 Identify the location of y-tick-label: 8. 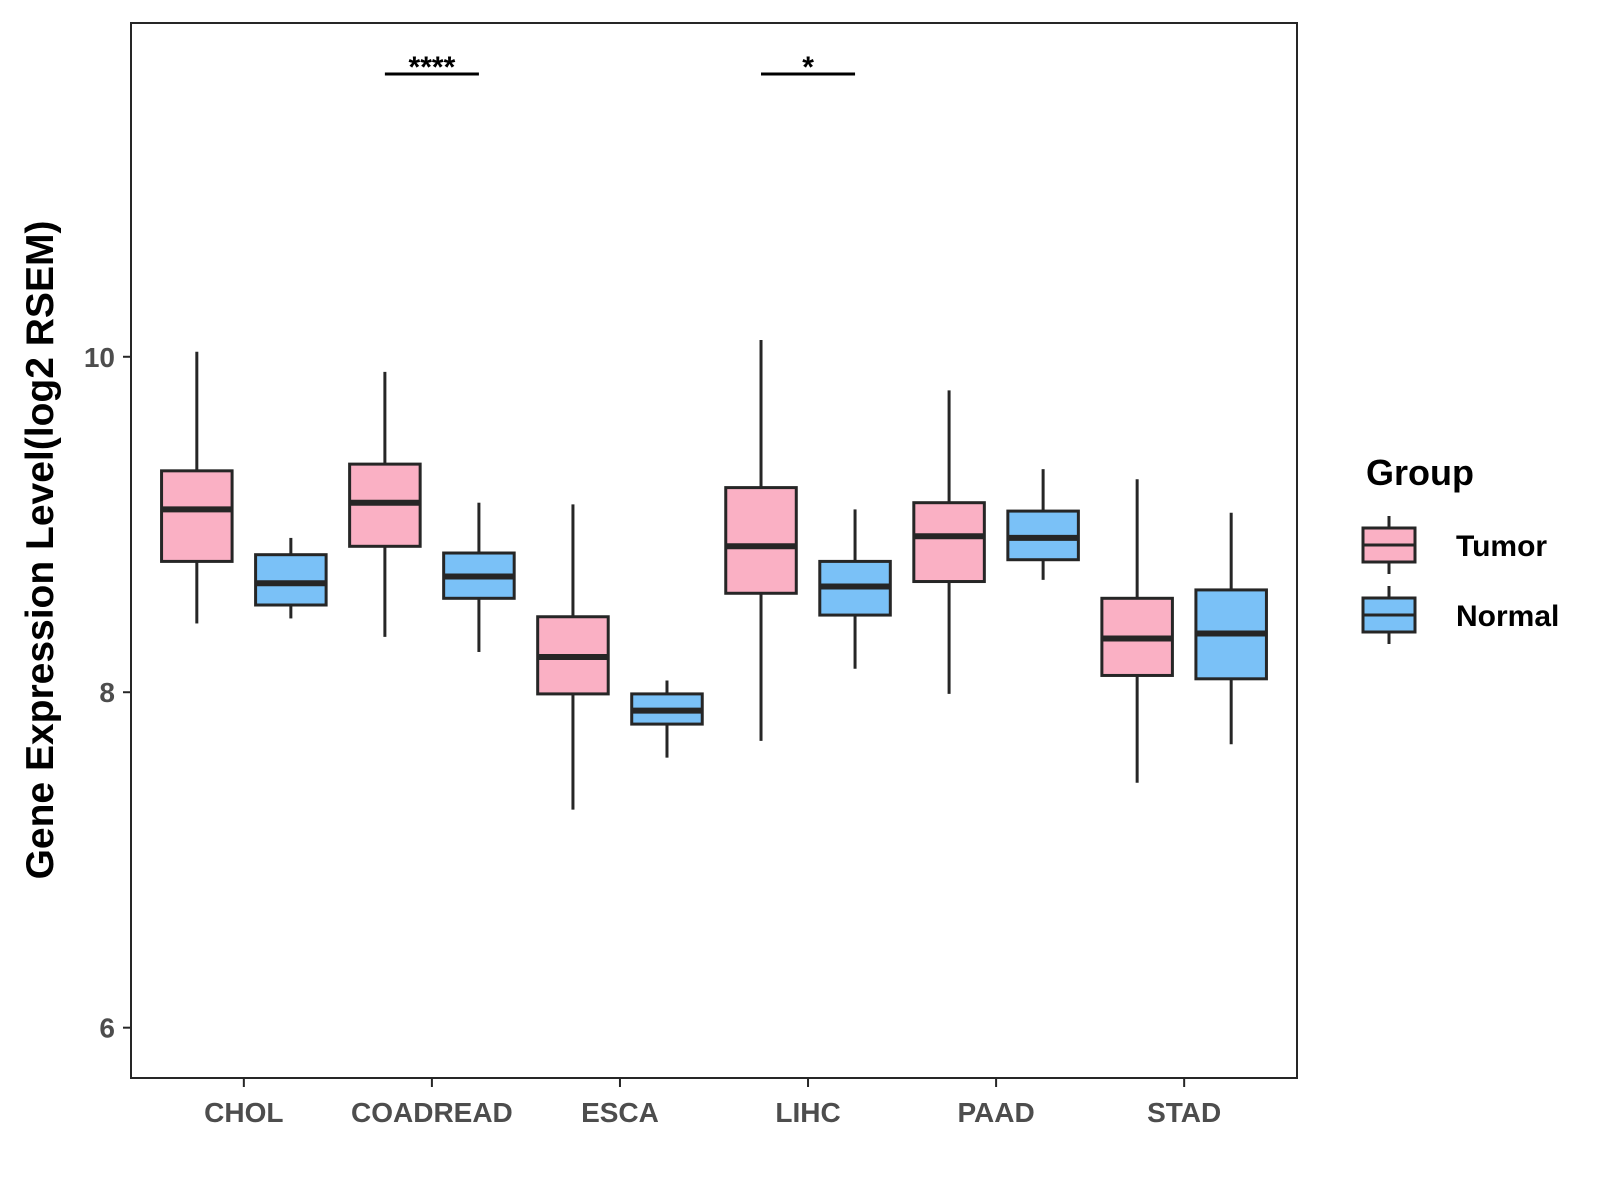
(107, 692).